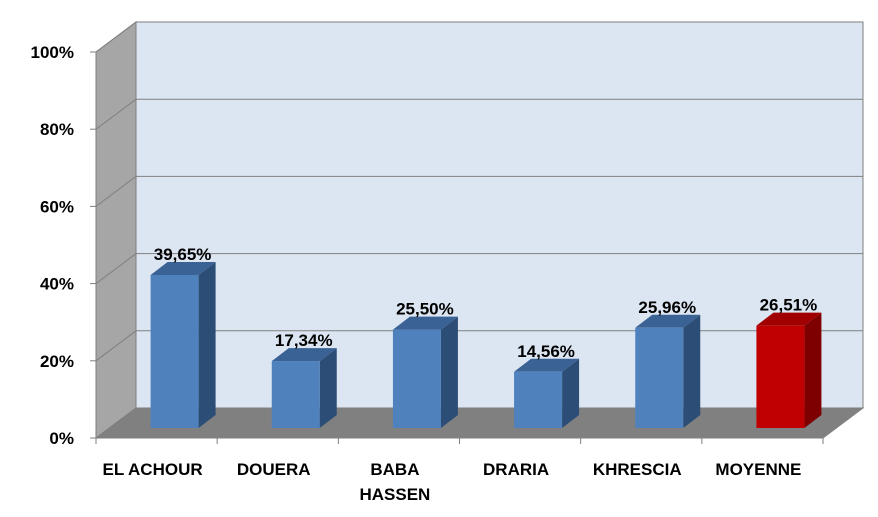 The height and width of the screenshot is (517, 878). What do you see at coordinates (425, 309) in the screenshot?
I see `data-label: 25,50%` at bounding box center [425, 309].